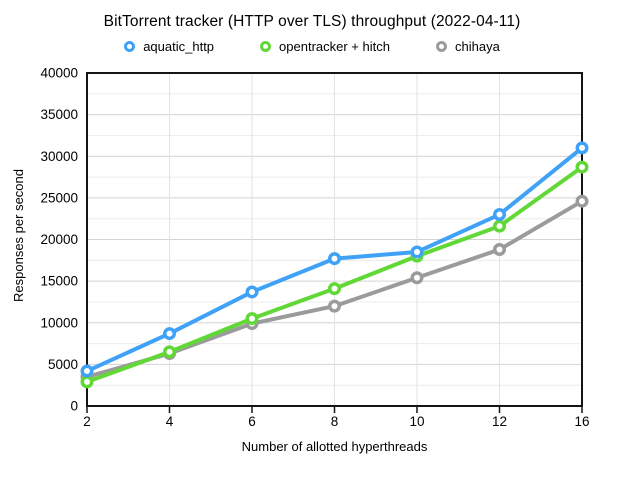  Describe the element at coordinates (59, 281) in the screenshot. I see `y-tick-label: 15000` at that location.